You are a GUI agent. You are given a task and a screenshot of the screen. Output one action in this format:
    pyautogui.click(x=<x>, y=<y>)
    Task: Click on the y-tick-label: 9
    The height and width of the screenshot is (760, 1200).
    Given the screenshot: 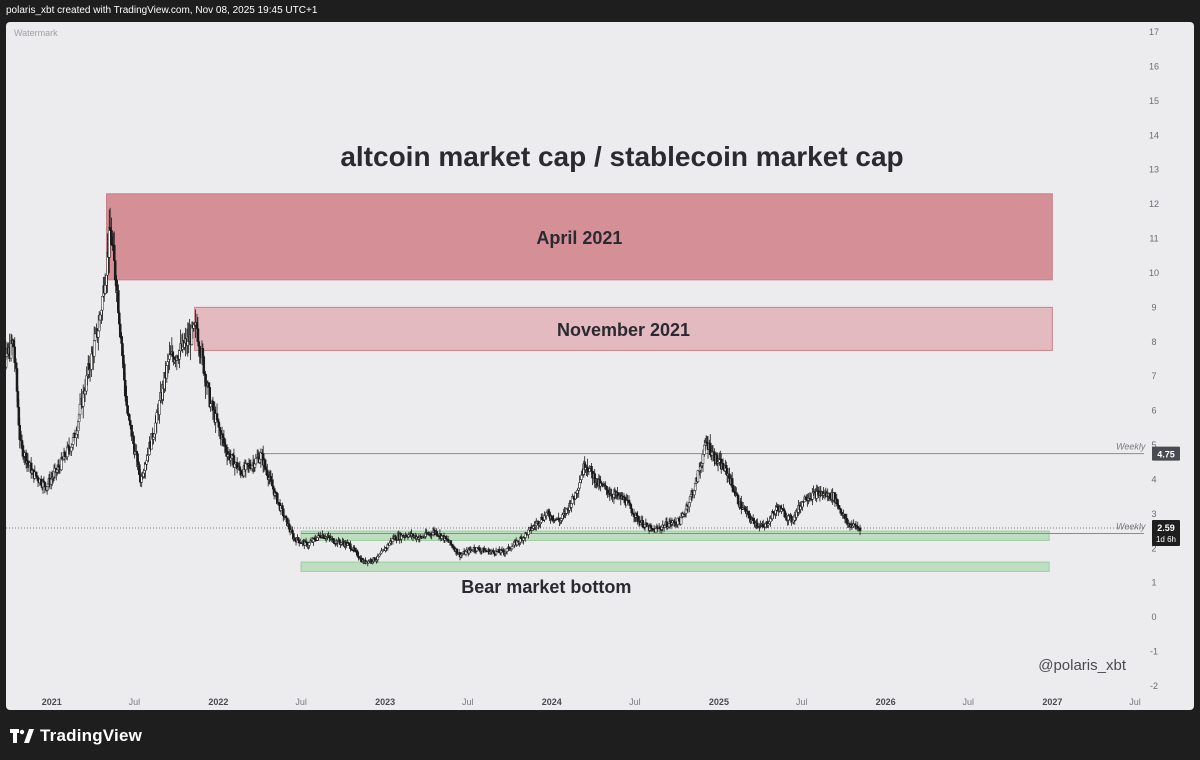 What is the action you would take?
    pyautogui.click(x=1153, y=307)
    